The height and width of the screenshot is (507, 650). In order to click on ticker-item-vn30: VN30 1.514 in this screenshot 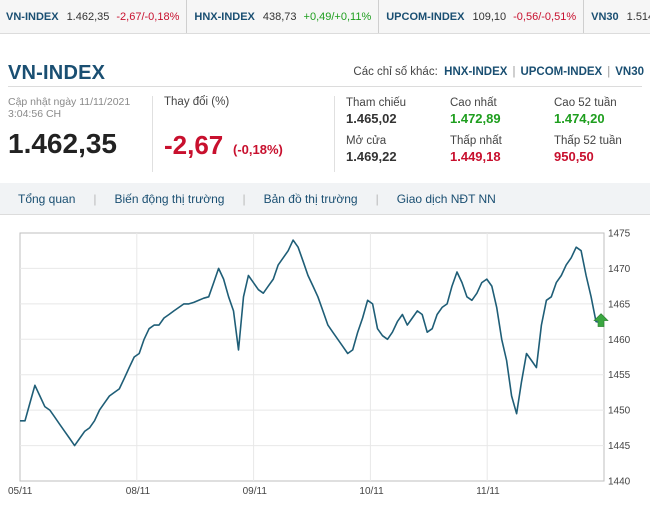, I will do `click(616, 16)`.